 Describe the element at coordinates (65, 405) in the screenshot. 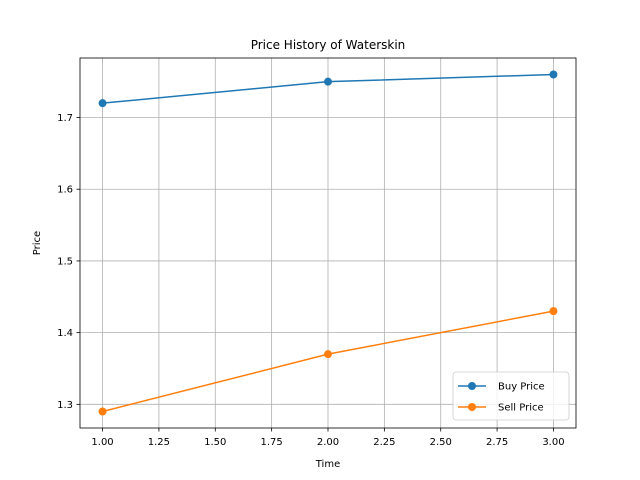

I see `y-tick-label: 1.3` at that location.